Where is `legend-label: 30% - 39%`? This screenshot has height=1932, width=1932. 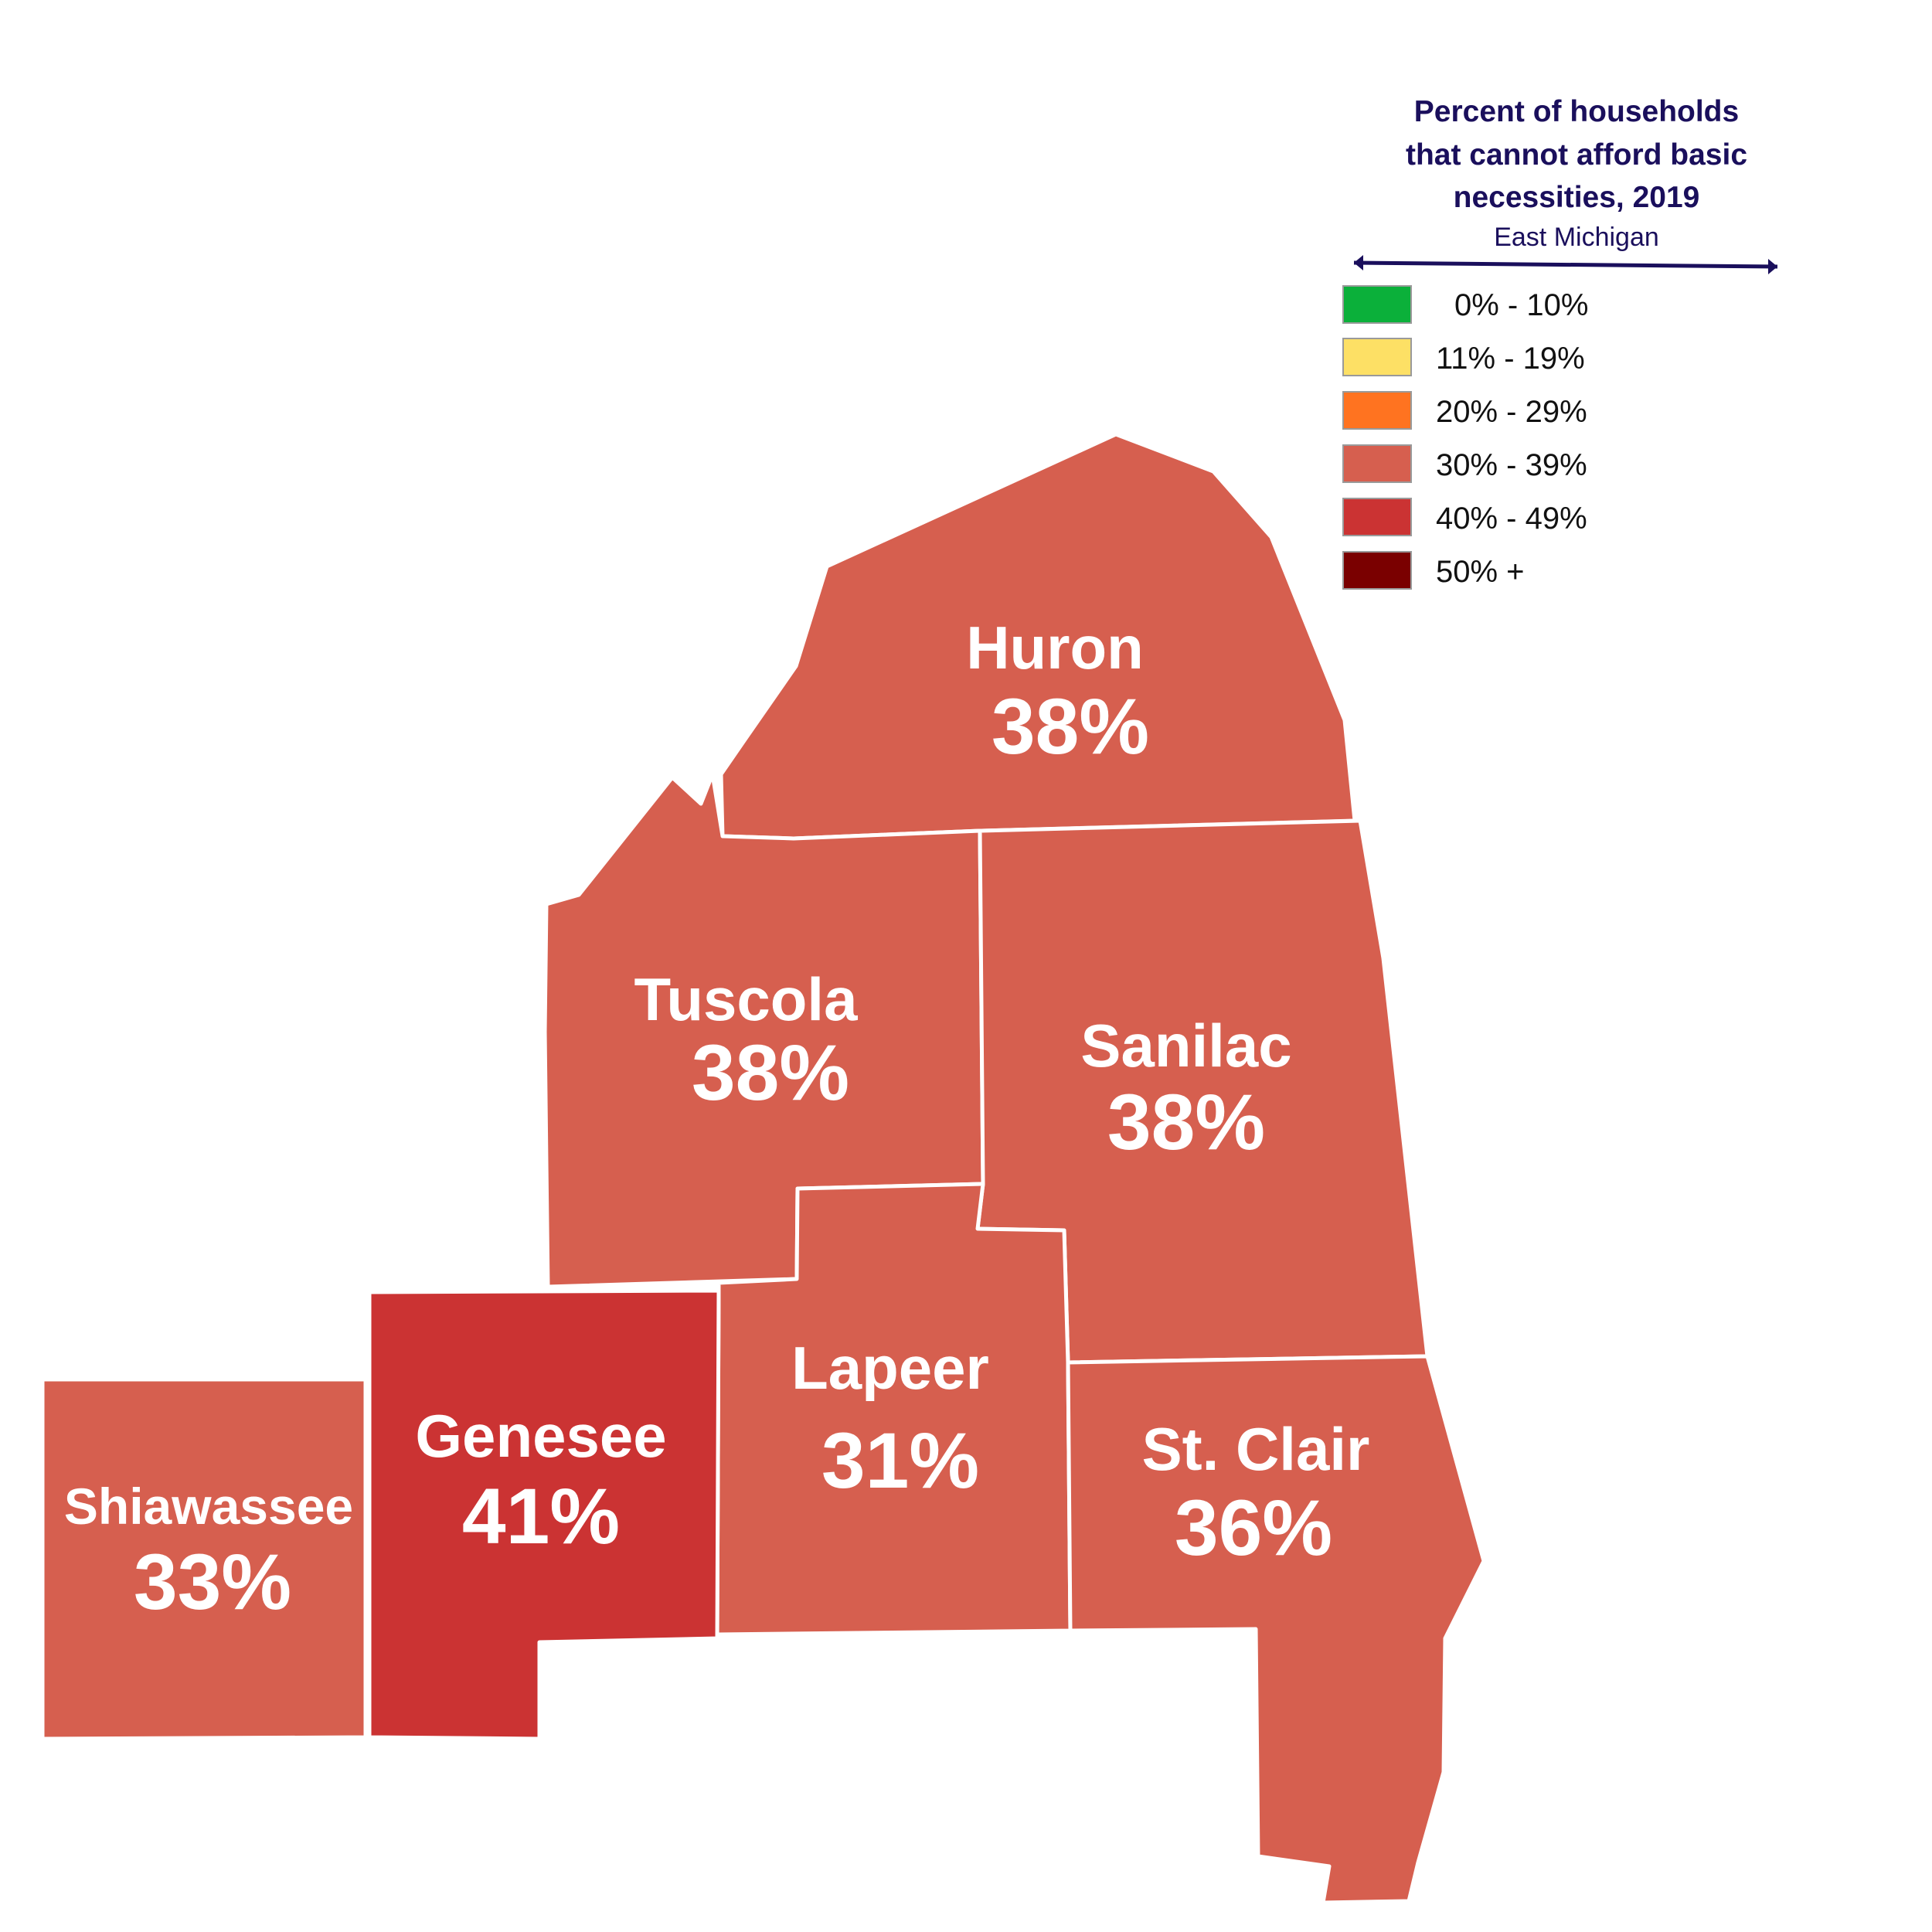
legend-label: 30% - 39% is located at coordinates (1511, 465).